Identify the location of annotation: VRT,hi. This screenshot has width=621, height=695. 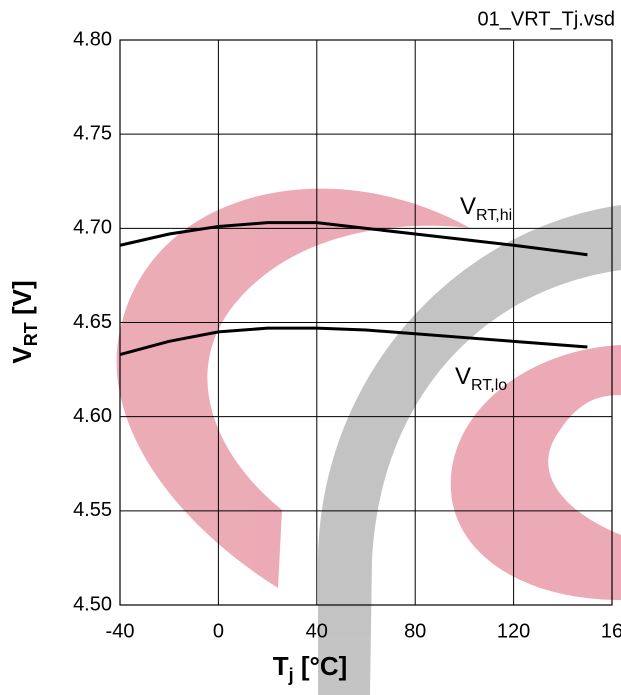
(486, 208).